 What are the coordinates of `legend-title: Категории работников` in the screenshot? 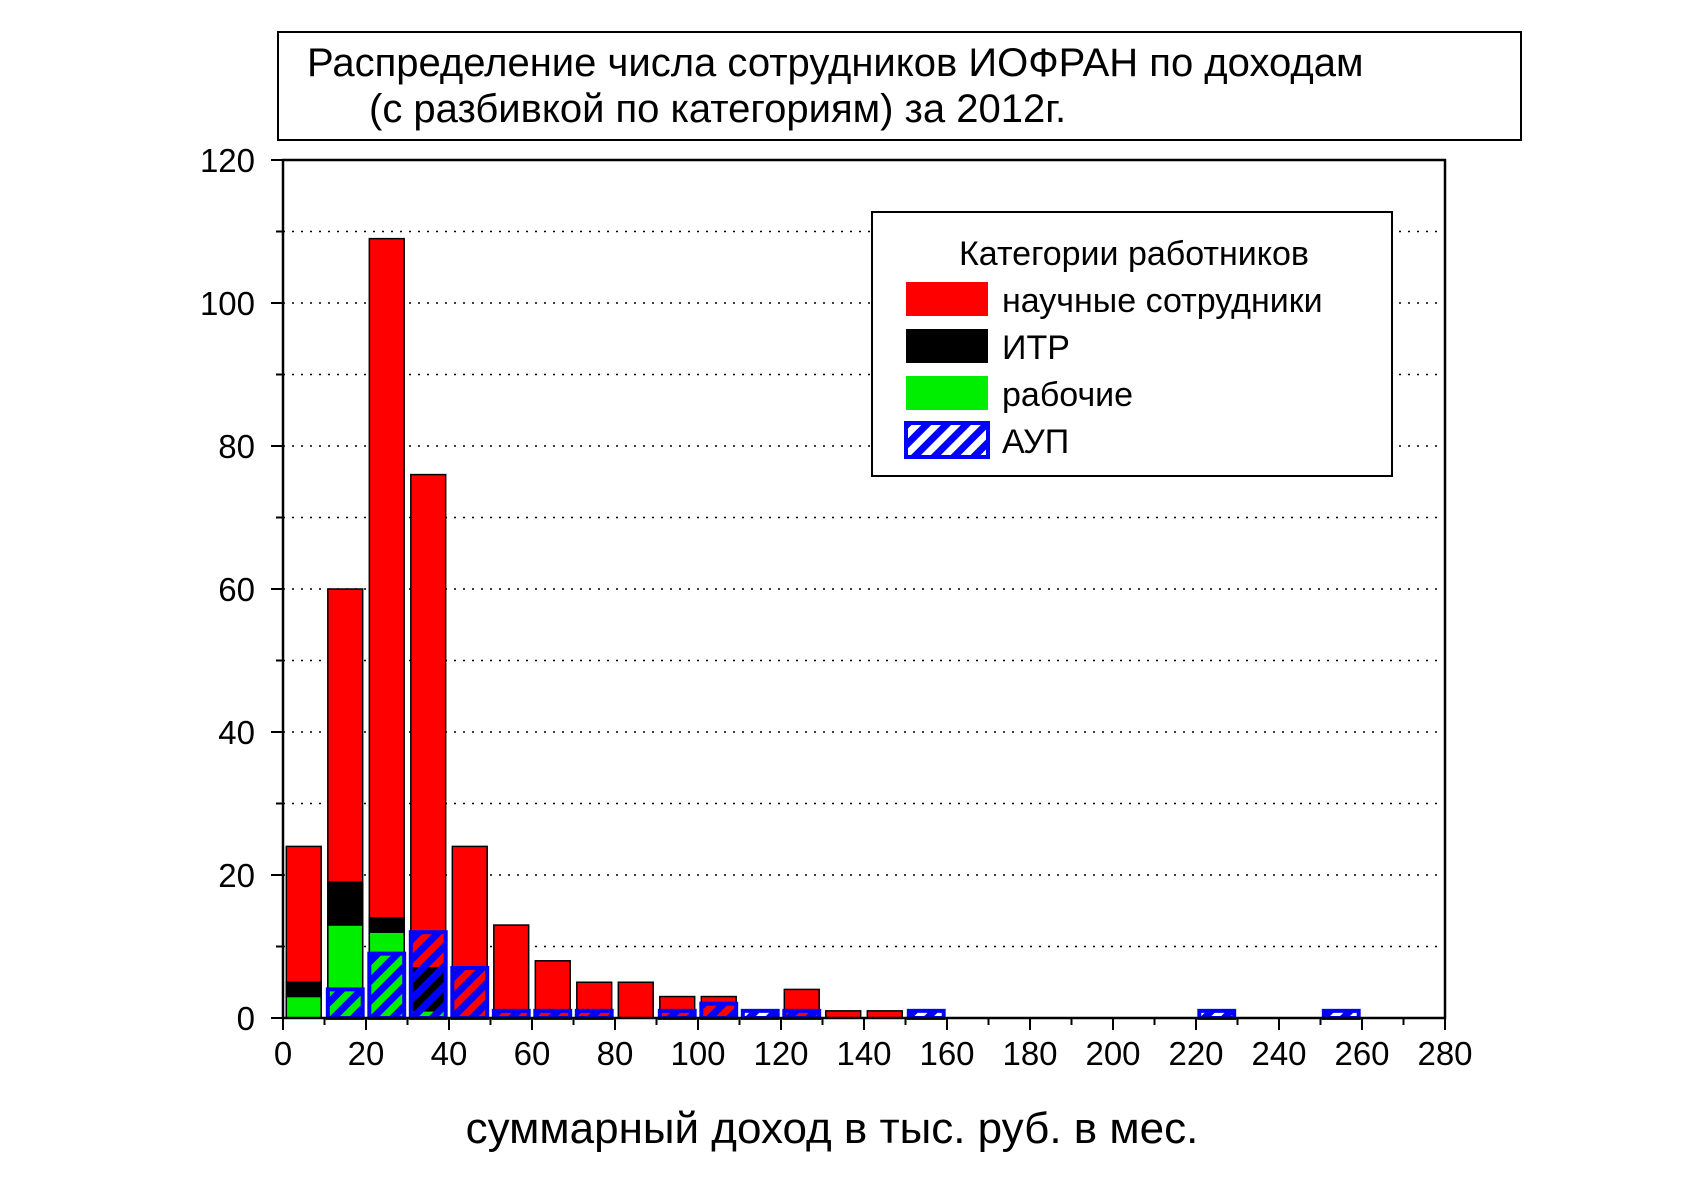 It's located at (1134, 254).